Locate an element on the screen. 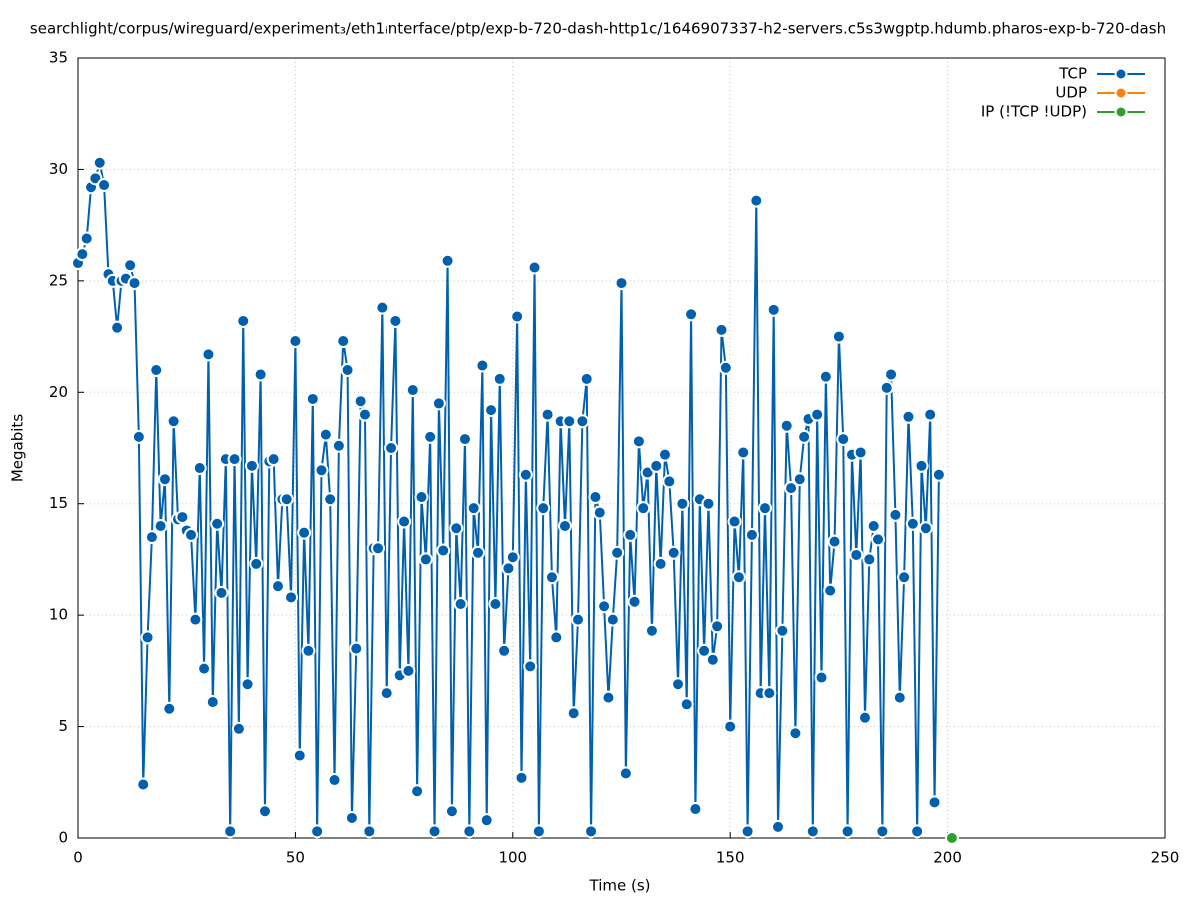 The image size is (1197, 900). y-tick-label: 35 is located at coordinates (58, 58).